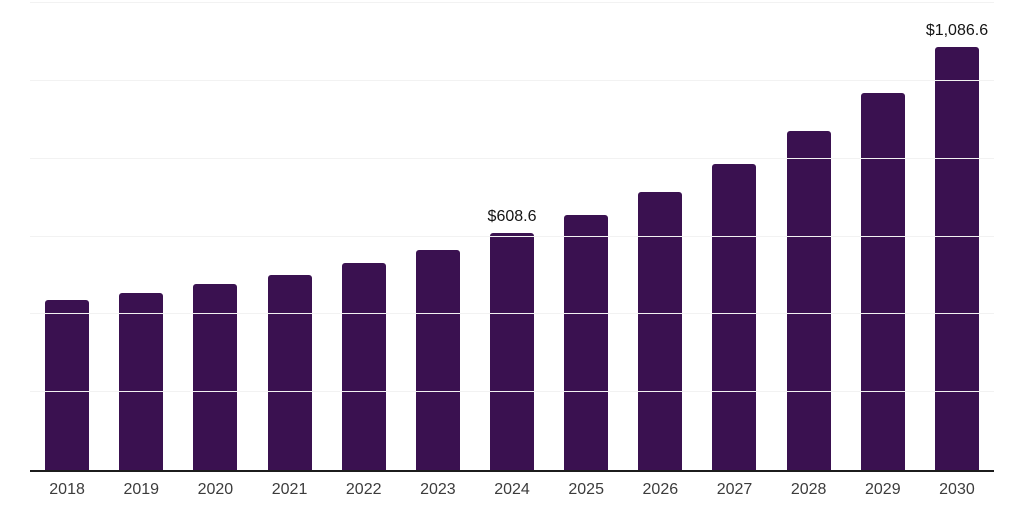 Image resolution: width=1024 pixels, height=512 pixels. I want to click on bar-2024, so click(512, 351).